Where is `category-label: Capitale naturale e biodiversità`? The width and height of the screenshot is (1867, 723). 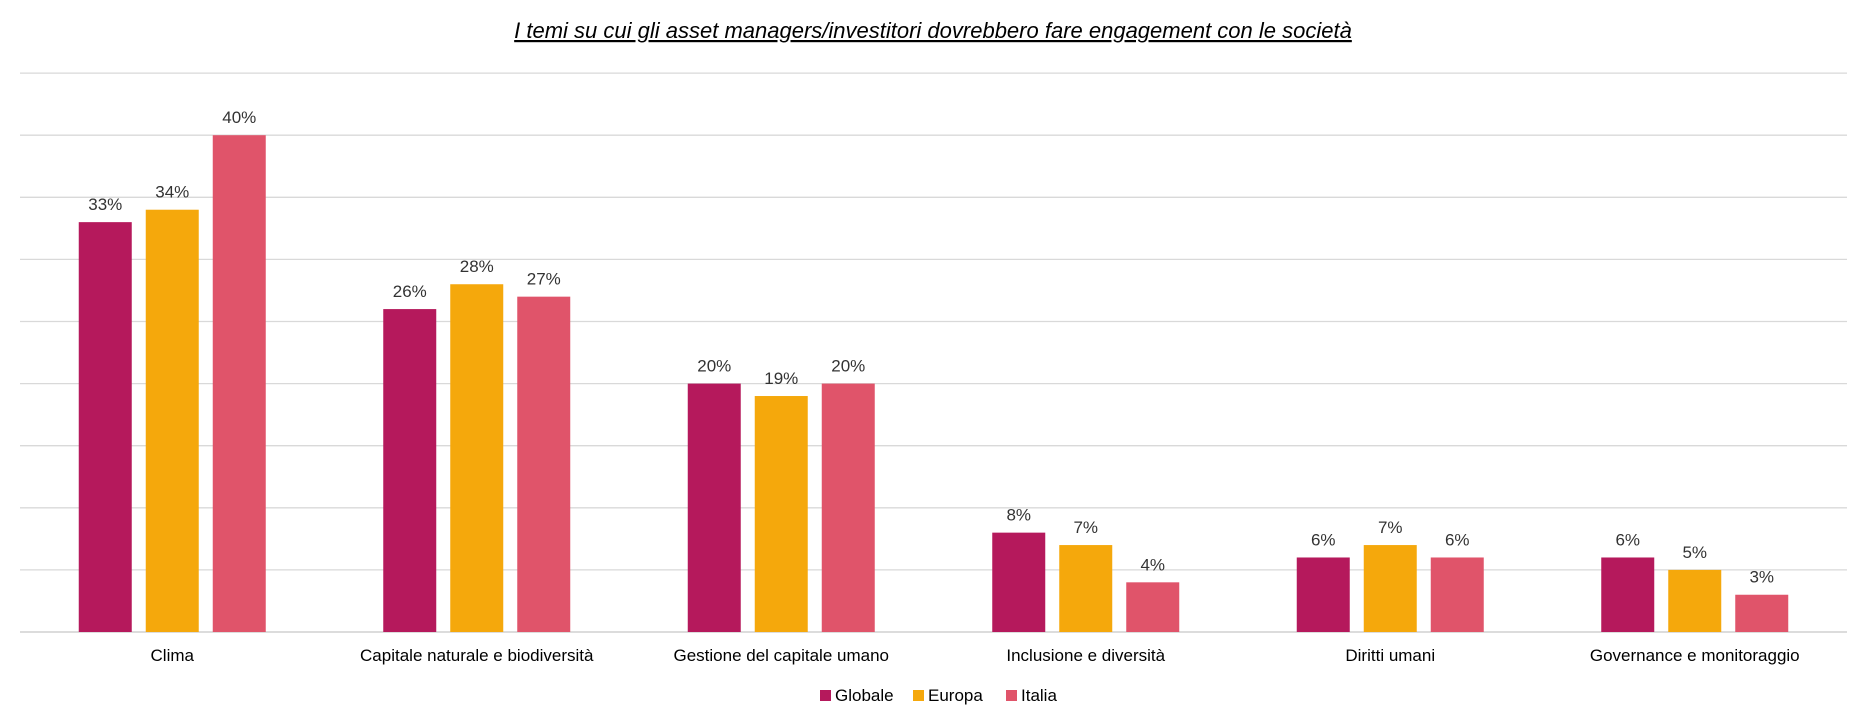
category-label: Capitale naturale e biodiversità is located at coordinates (477, 655).